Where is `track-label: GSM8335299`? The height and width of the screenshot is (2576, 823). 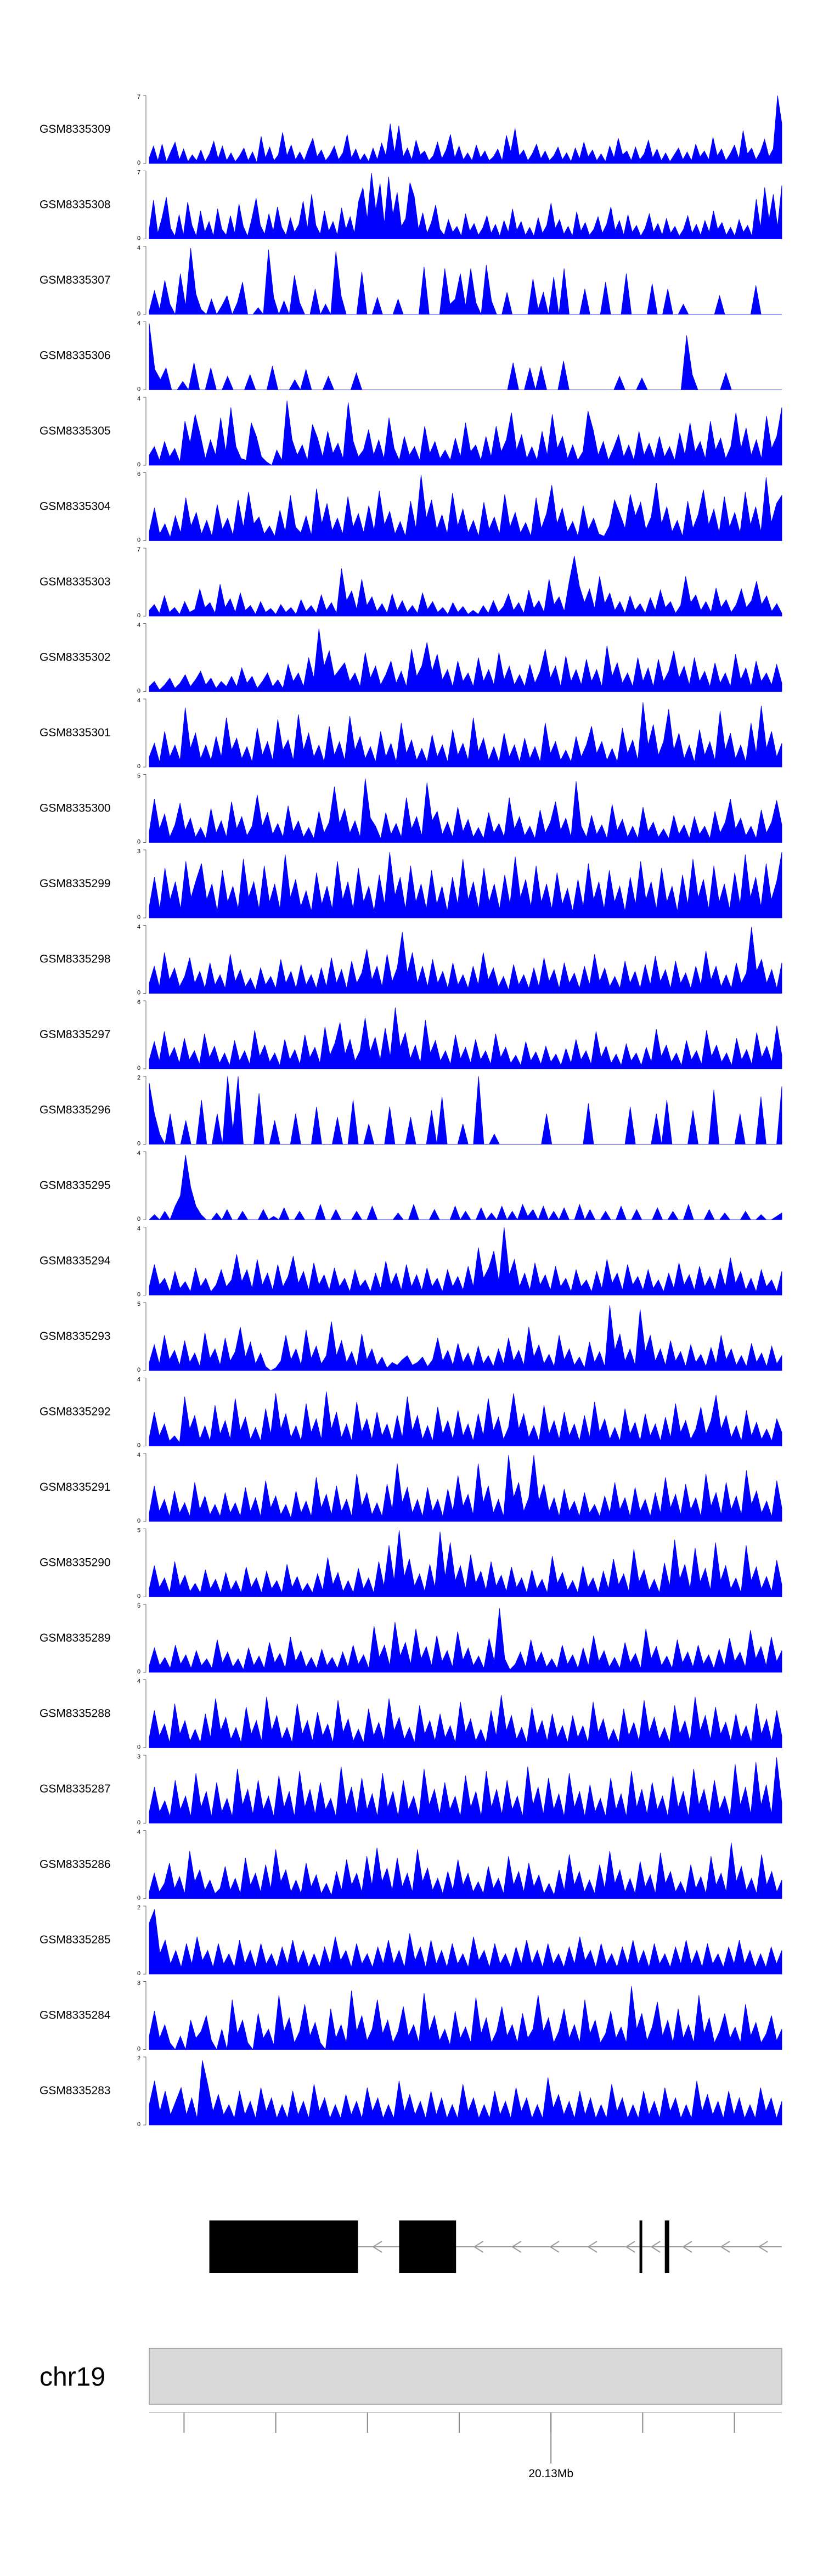 track-label: GSM8335299 is located at coordinates (75, 884).